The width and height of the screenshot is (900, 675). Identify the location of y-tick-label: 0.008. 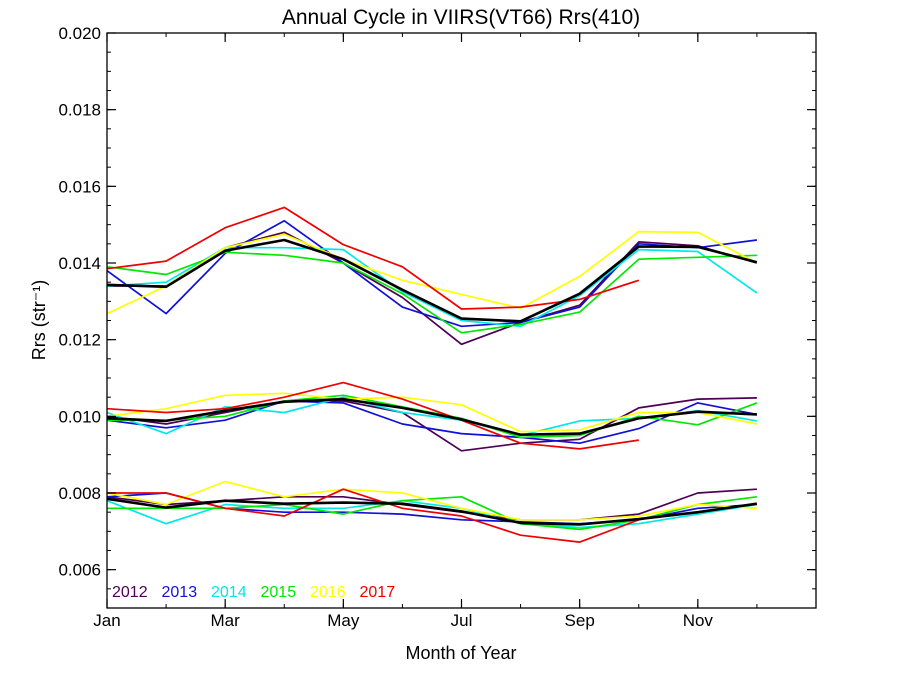
(79, 493).